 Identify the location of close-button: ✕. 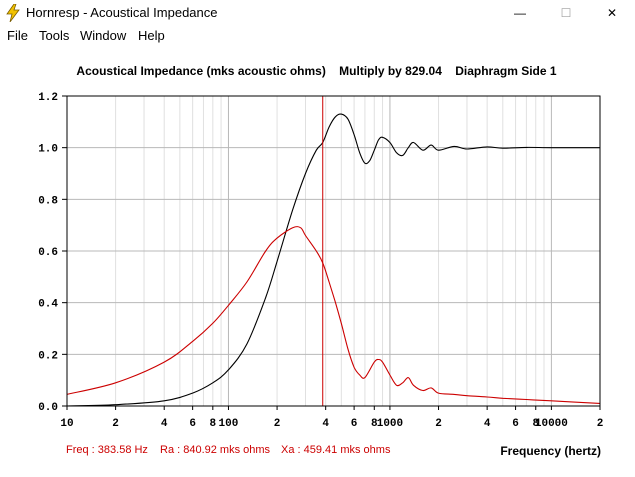
(612, 13).